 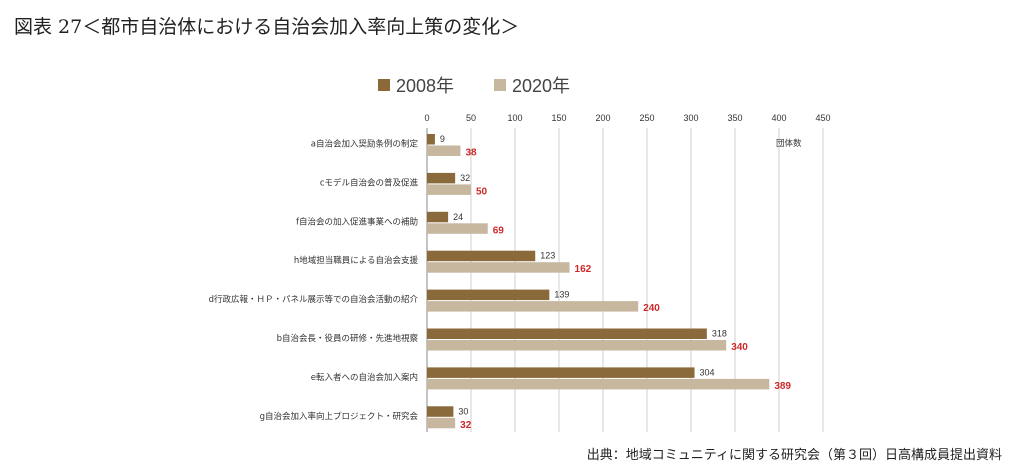 What do you see at coordinates (778, 118) in the screenshot?
I see `x-tick-label: 400` at bounding box center [778, 118].